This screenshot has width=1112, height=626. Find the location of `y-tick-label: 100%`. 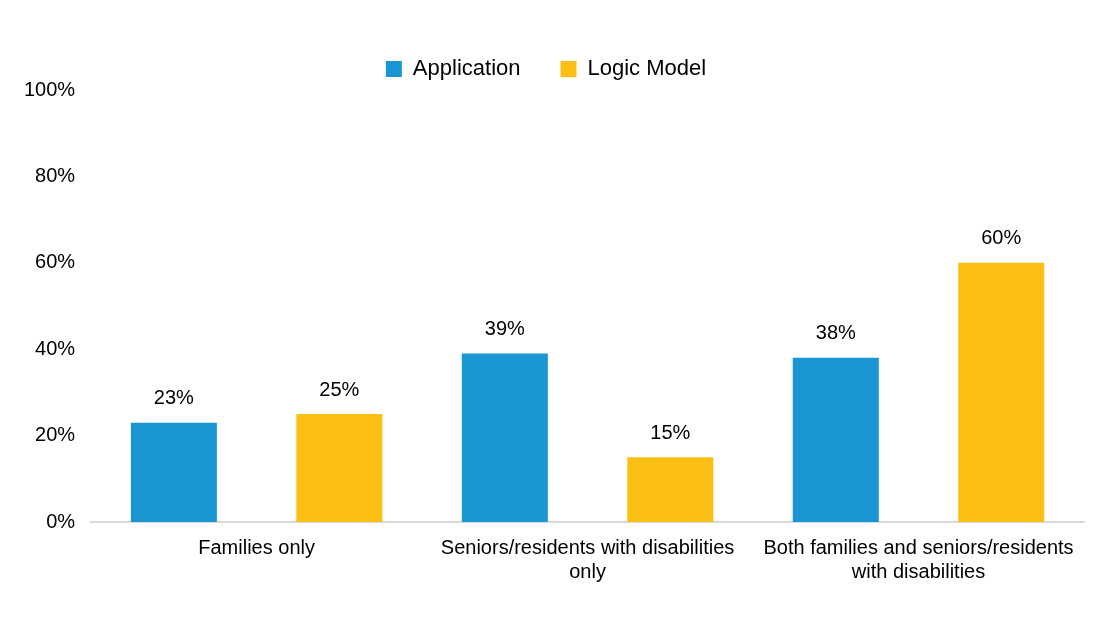

y-tick-label: 100% is located at coordinates (50, 88).